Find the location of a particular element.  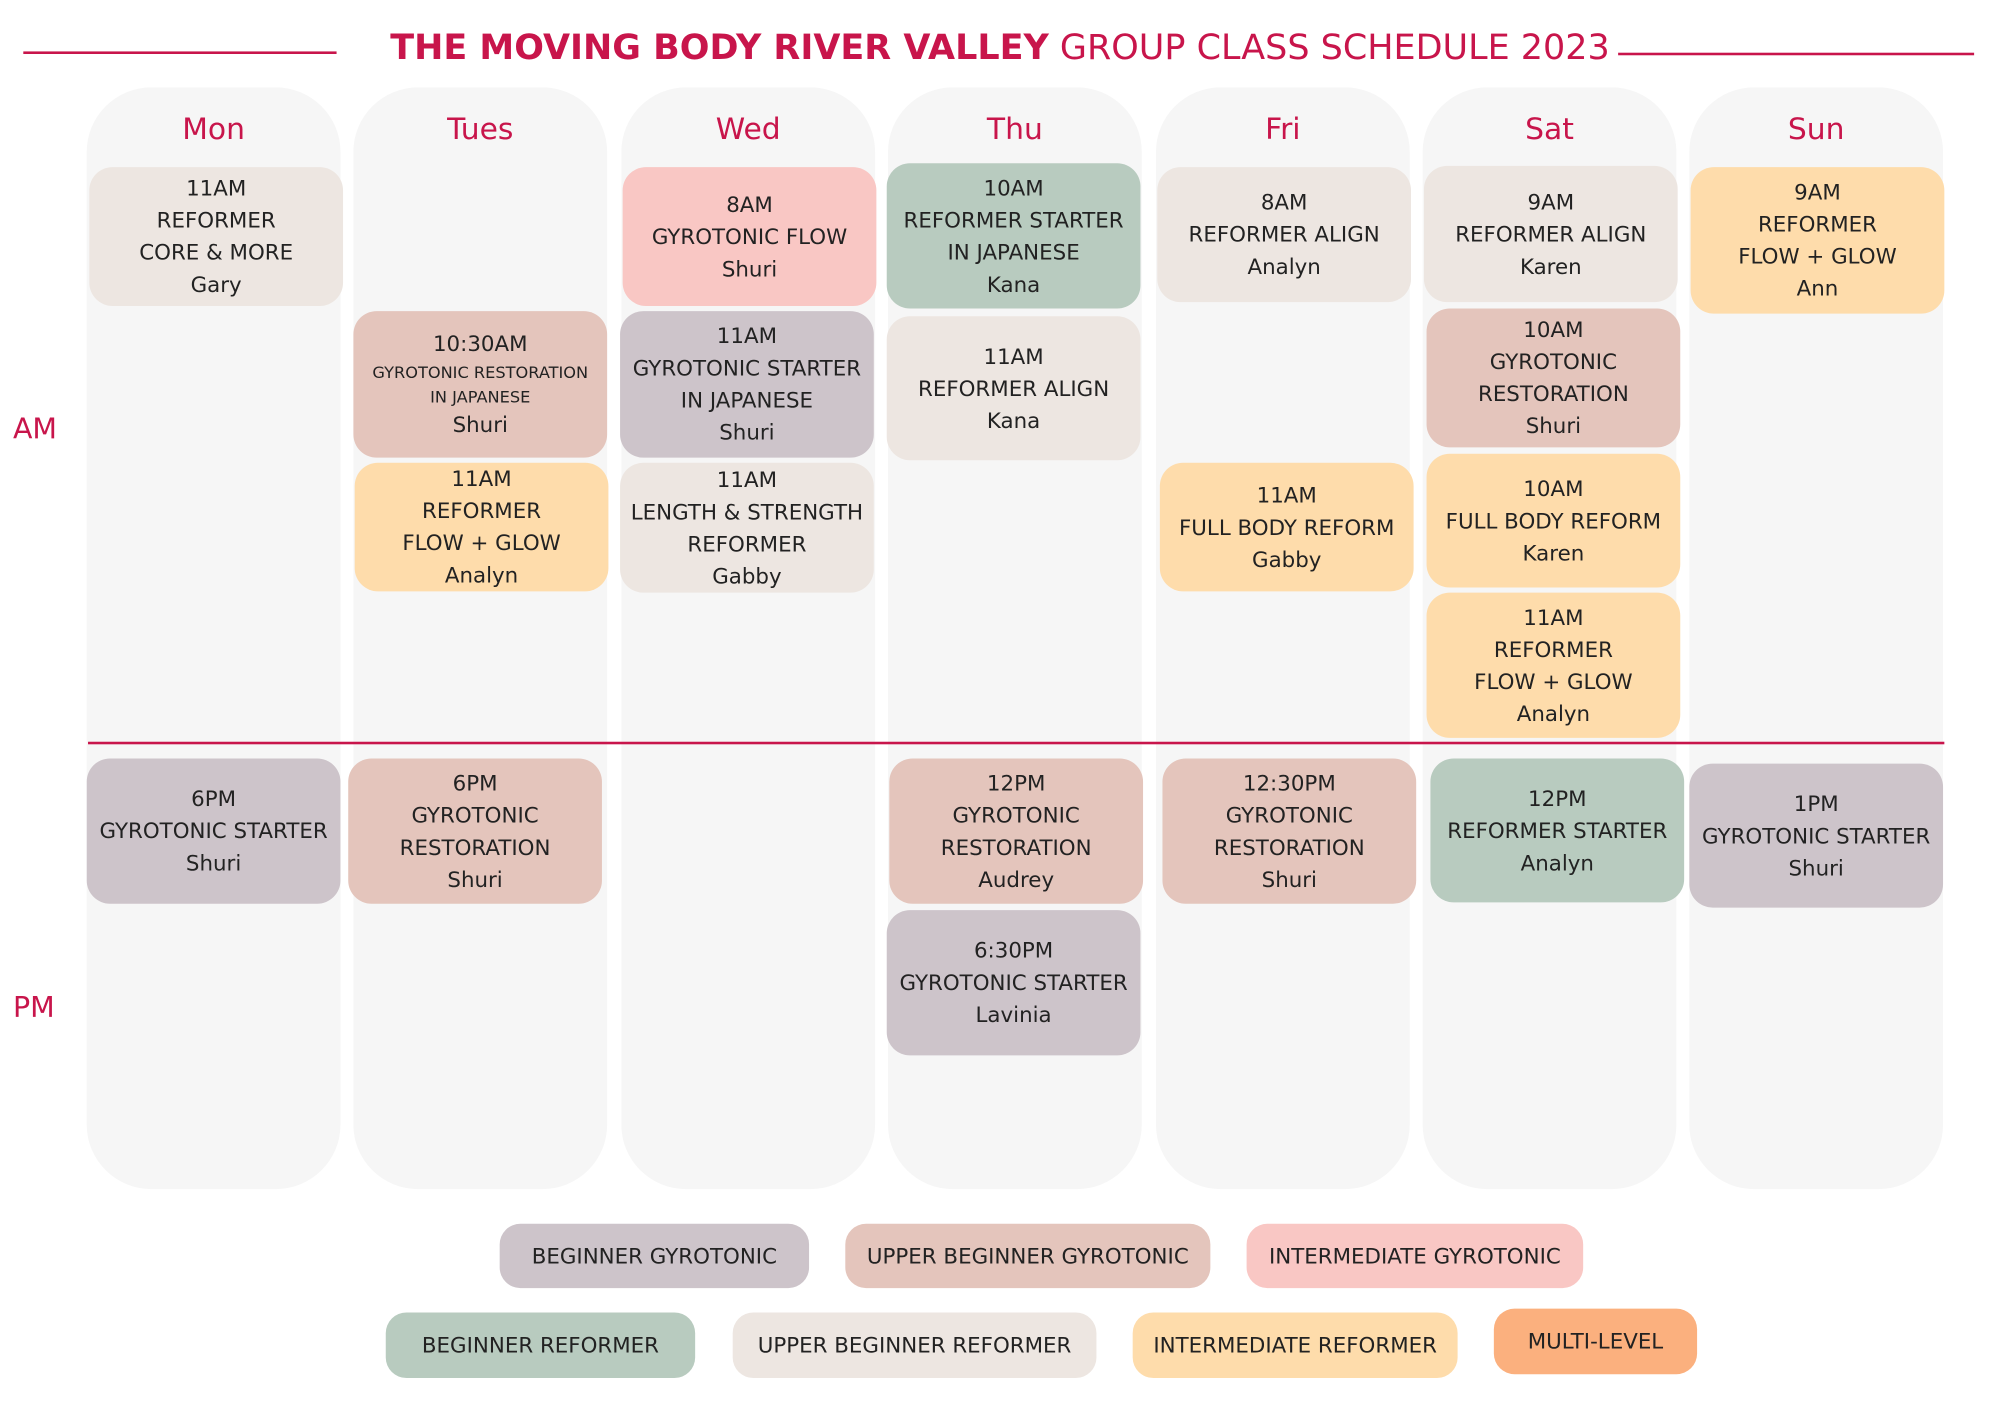

period-label: PM is located at coordinates (33, 1008).